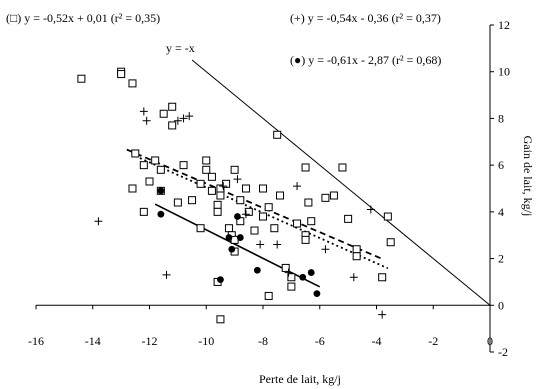 The width and height of the screenshot is (545, 389). What do you see at coordinates (501, 259) in the screenshot?
I see `y-tick-label: 2` at bounding box center [501, 259].